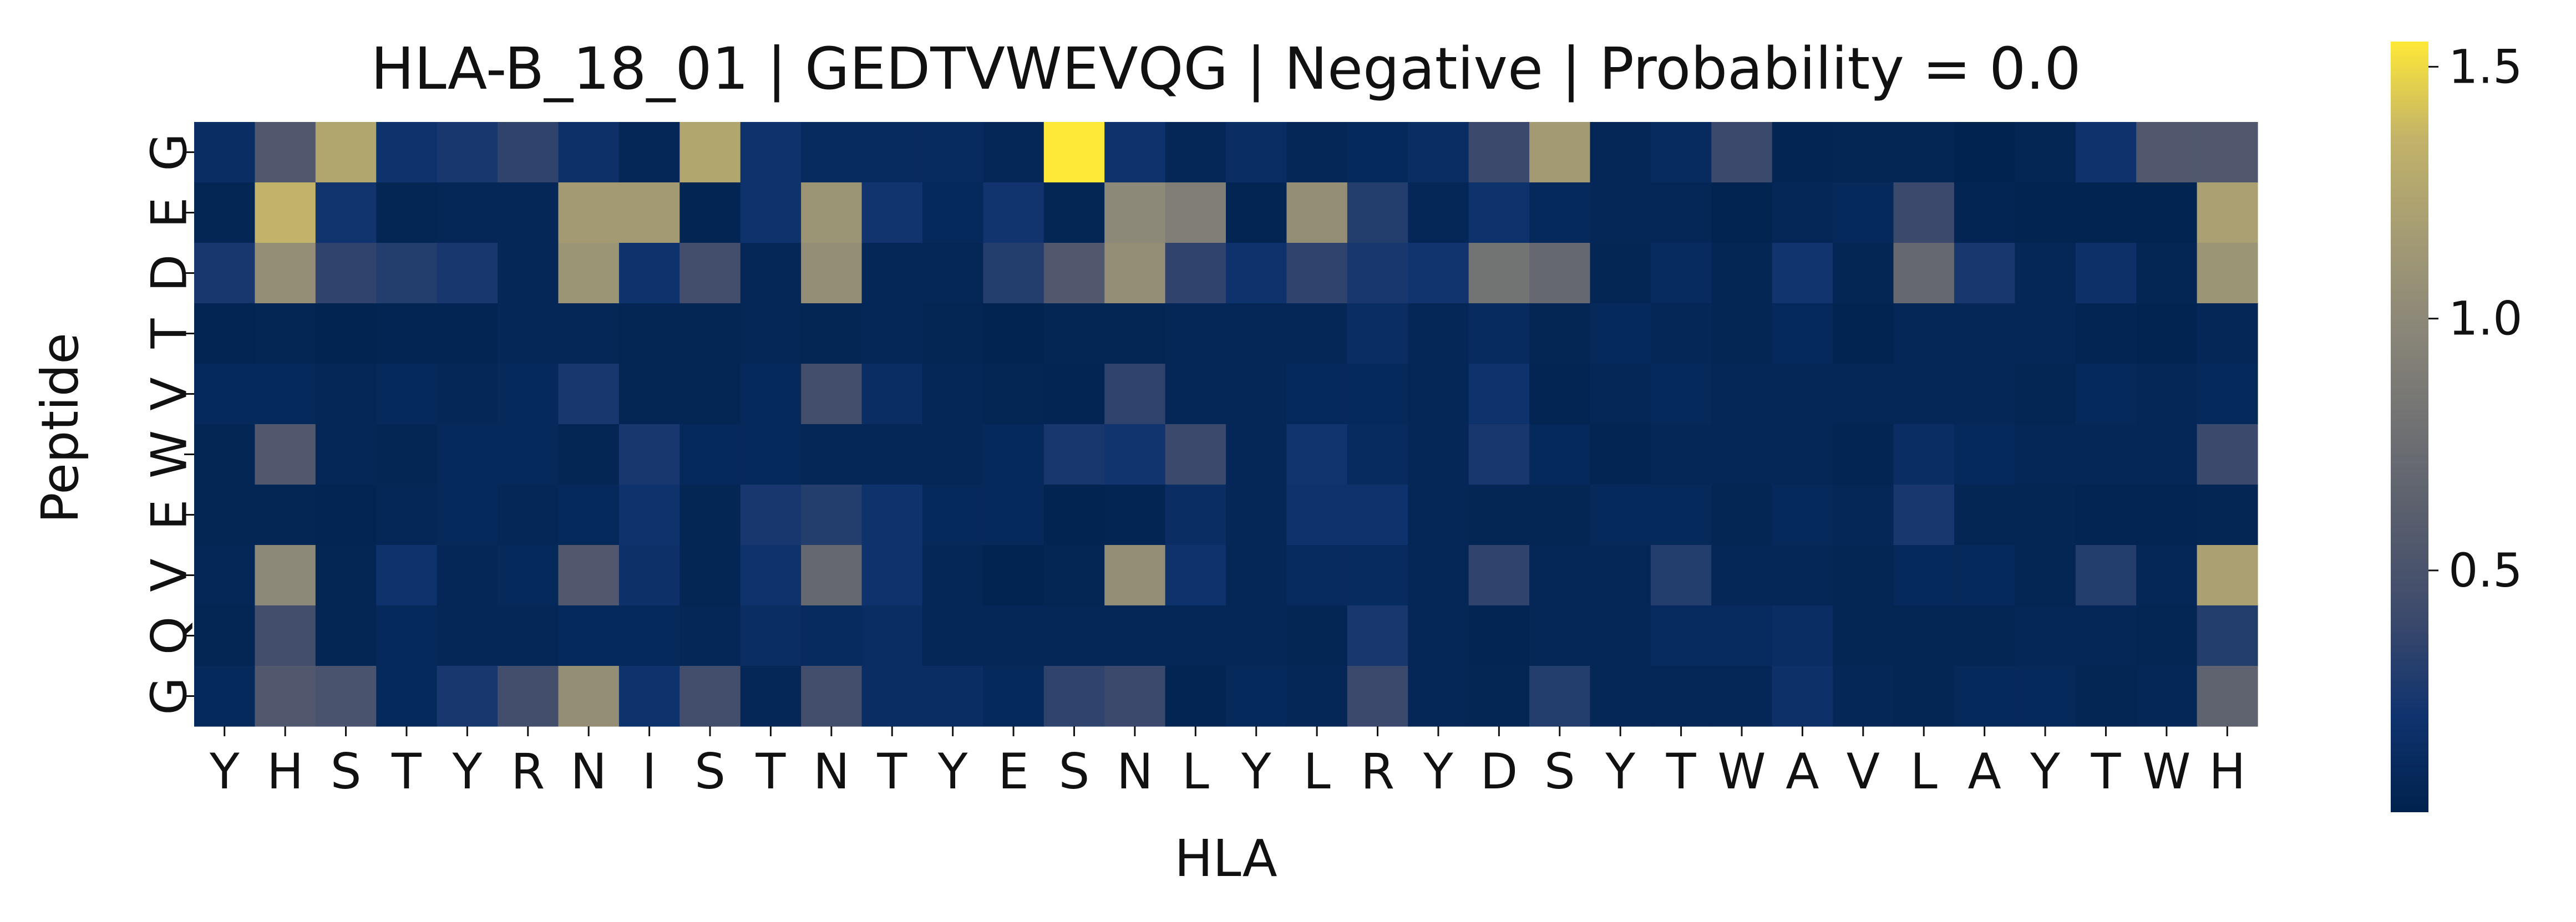 The width and height of the screenshot is (2576, 922). Describe the element at coordinates (1741, 771) in the screenshot. I see `x-tick-label: W` at that location.